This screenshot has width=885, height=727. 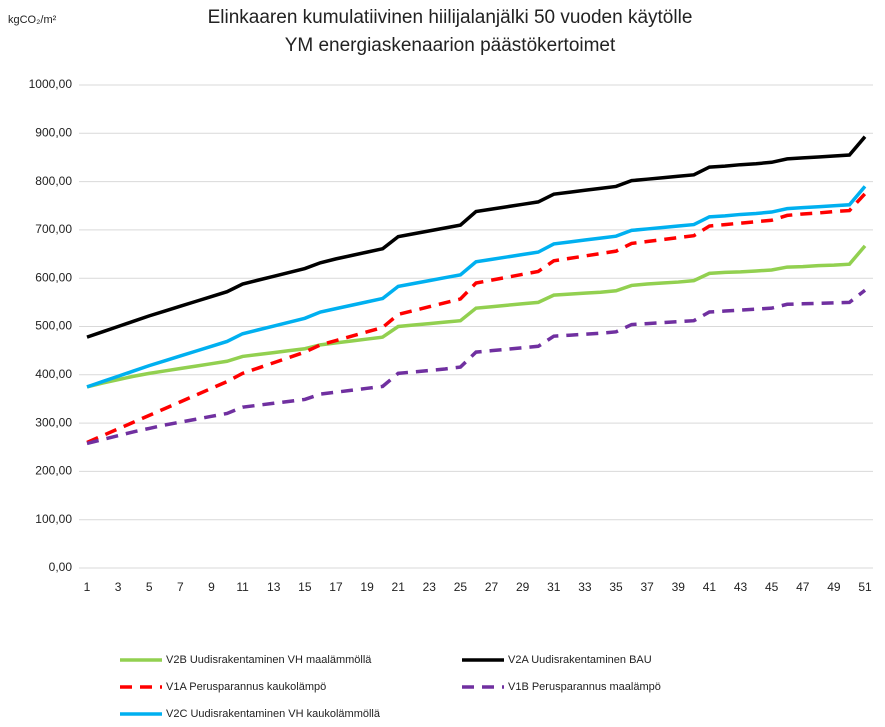 I want to click on y-tick-label: 700,00, so click(x=53, y=229).